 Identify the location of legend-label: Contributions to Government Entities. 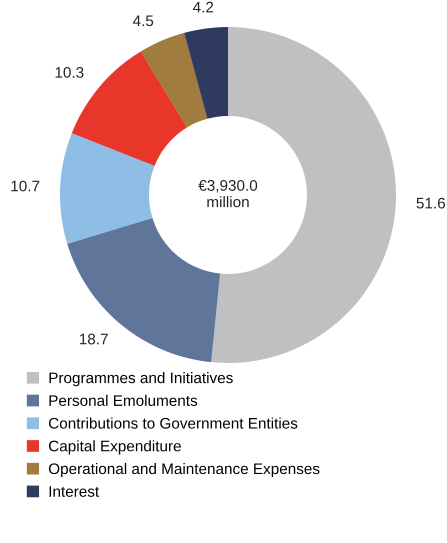
(173, 423).